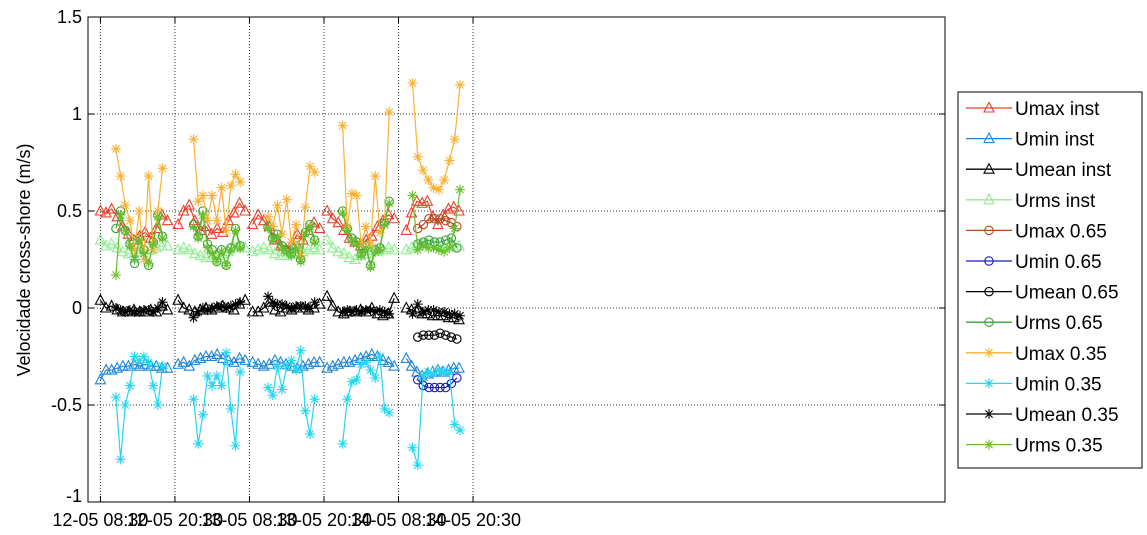 This screenshot has width=1147, height=535. I want to click on legend-item: Urms 0.35, so click(1034, 446).